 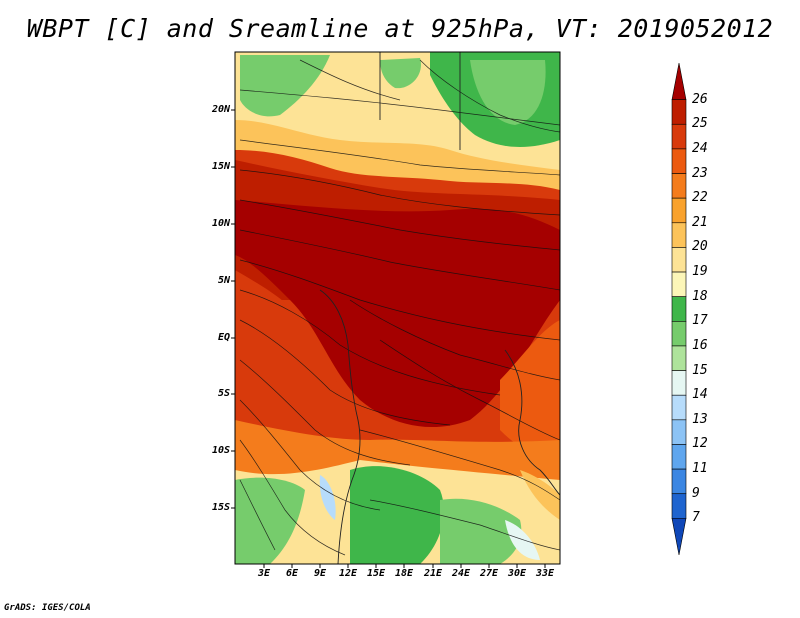 I want to click on colorbar-label: 22, so click(x=700, y=198).